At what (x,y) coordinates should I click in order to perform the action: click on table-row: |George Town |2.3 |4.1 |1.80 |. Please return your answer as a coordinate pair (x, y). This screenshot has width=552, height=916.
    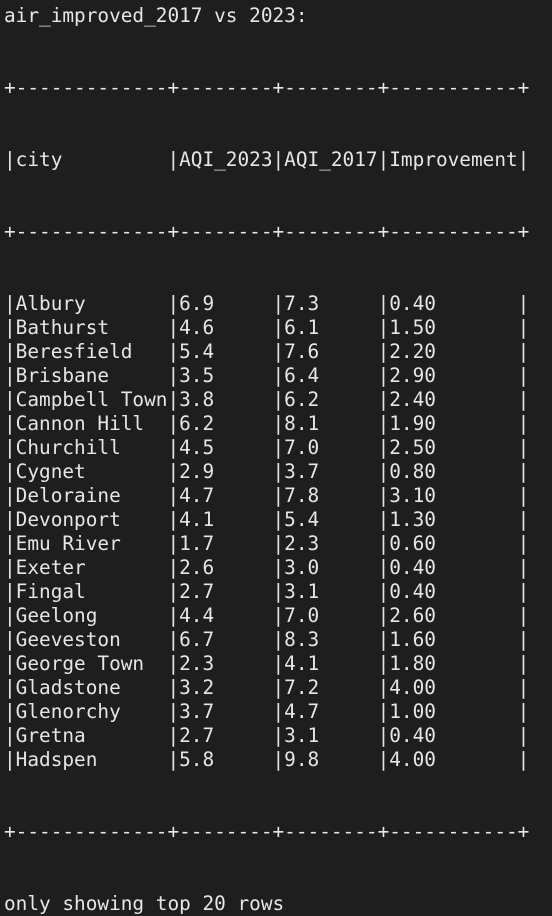
    Looking at the image, I should click on (267, 663).